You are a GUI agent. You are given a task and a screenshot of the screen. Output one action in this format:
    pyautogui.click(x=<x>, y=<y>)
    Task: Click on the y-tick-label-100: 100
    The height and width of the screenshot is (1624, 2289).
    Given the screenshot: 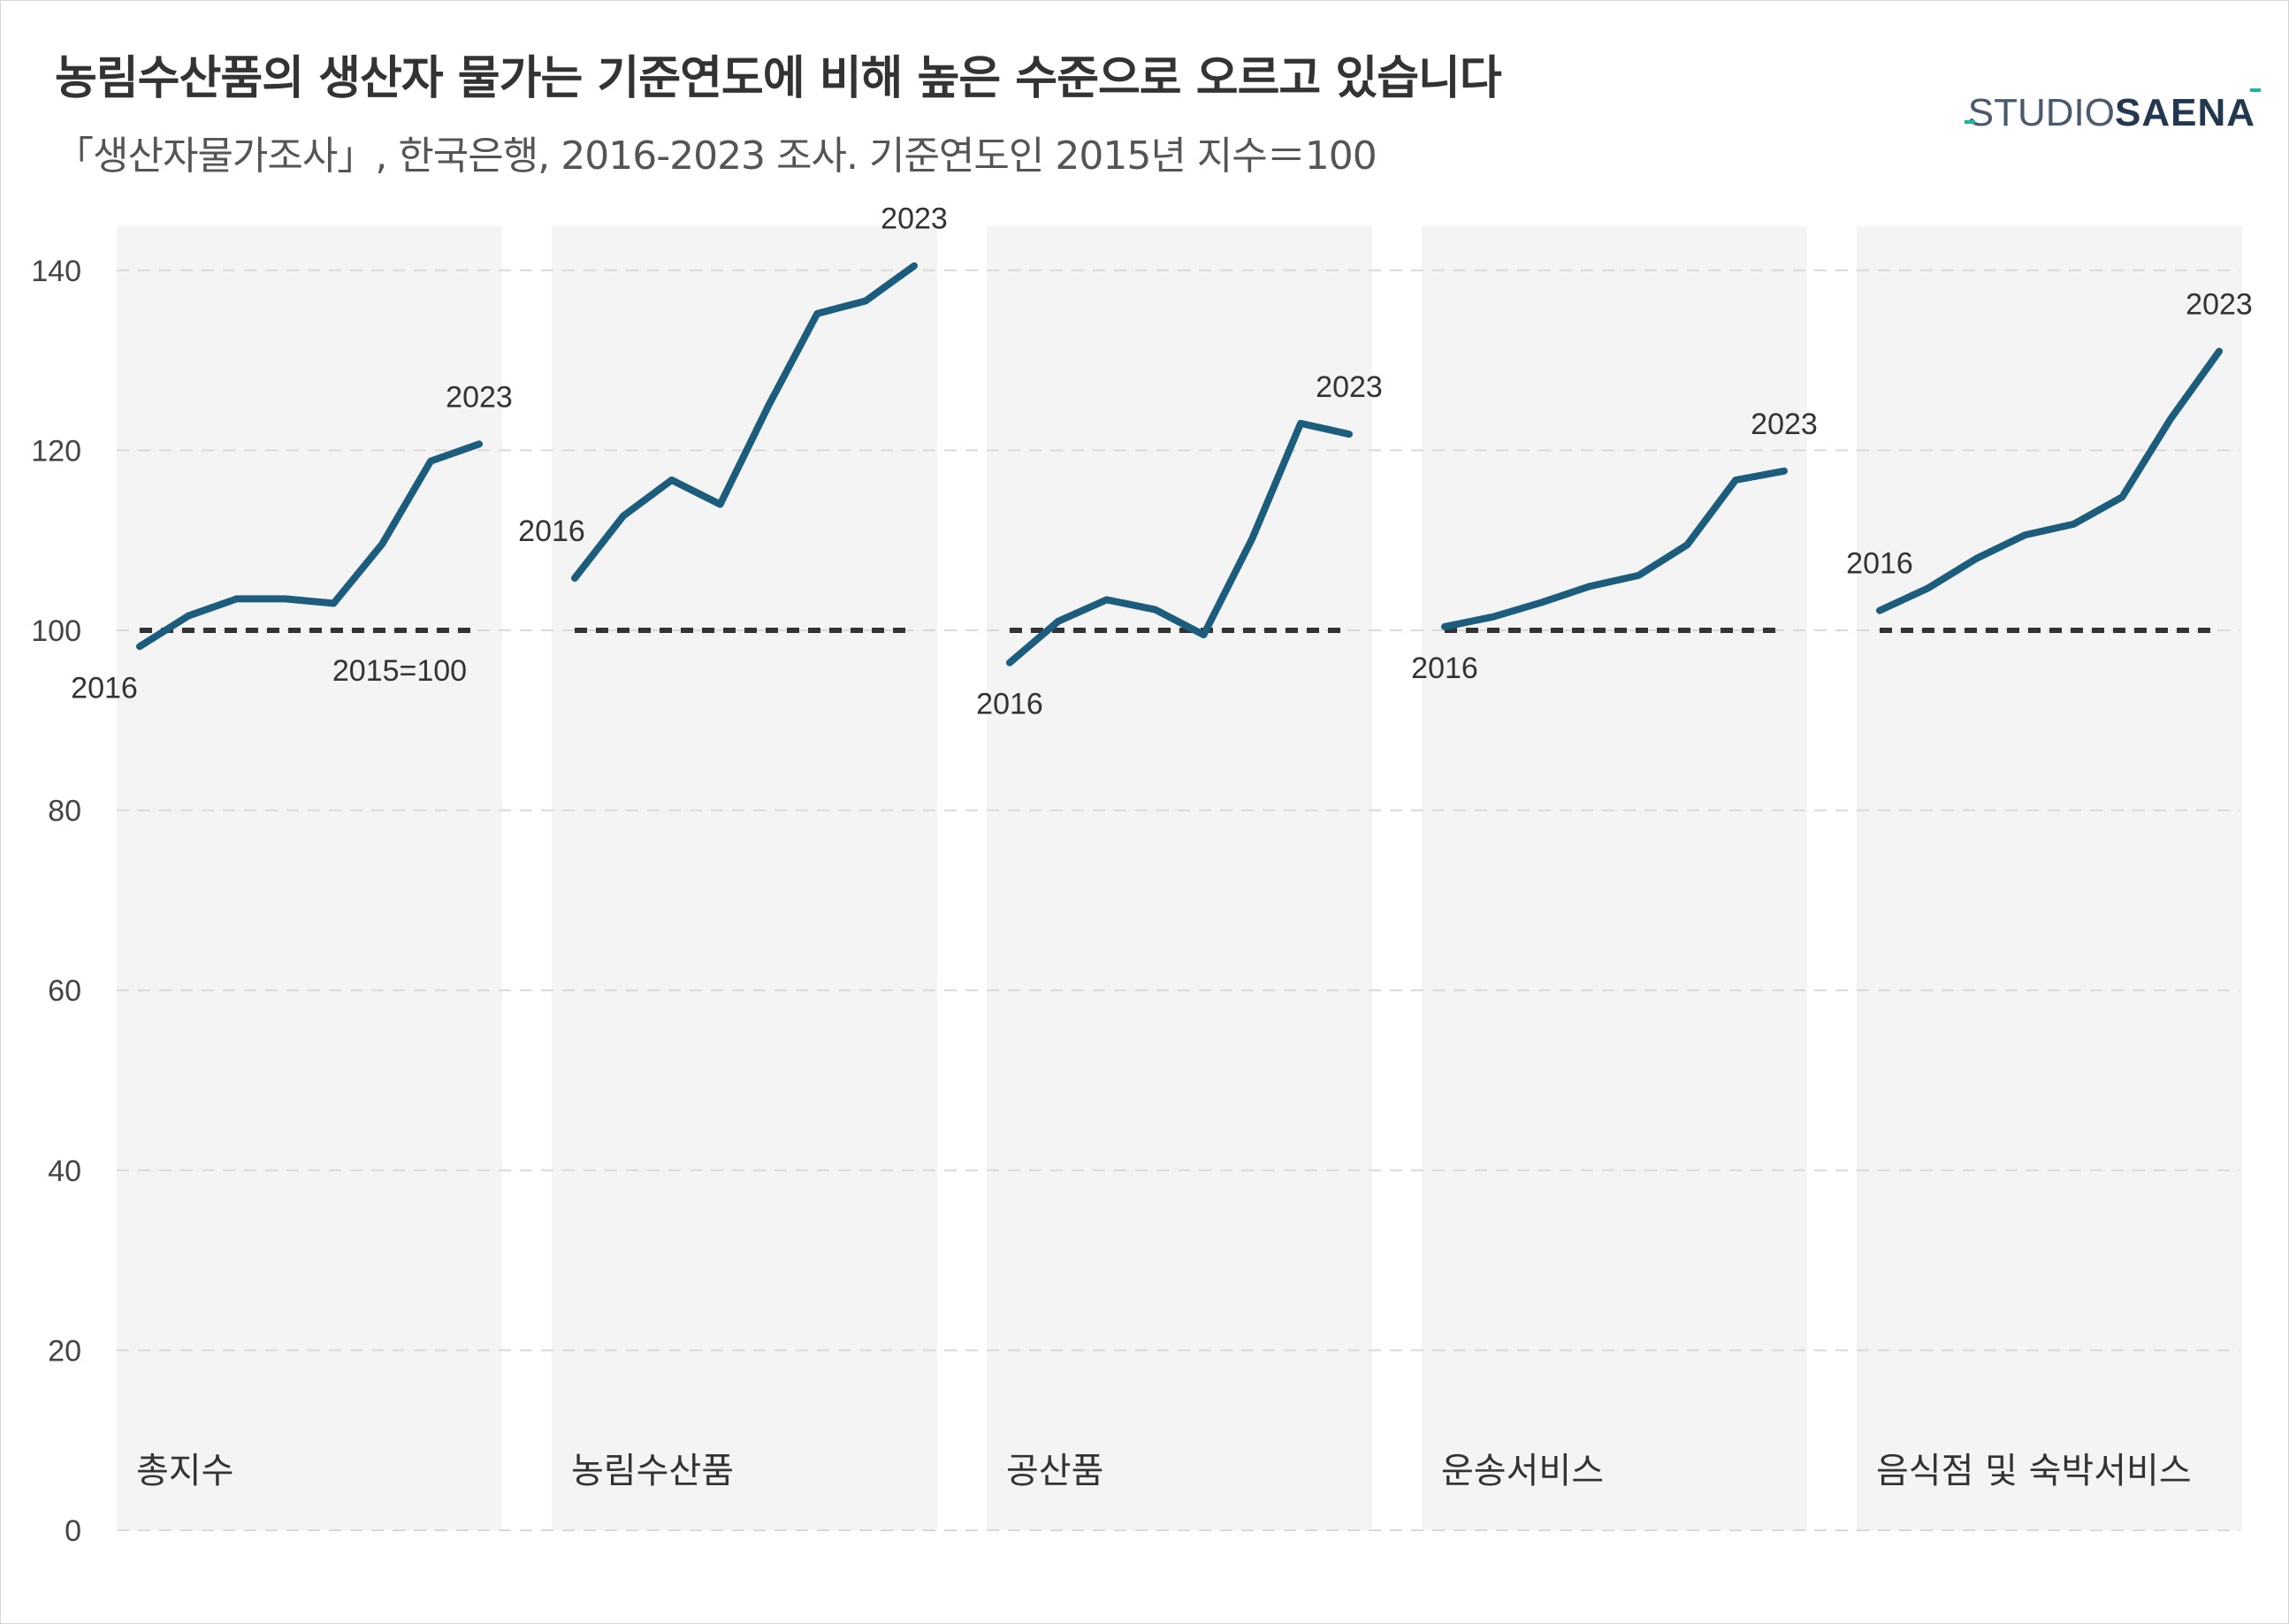 What is the action you would take?
    pyautogui.click(x=56, y=631)
    